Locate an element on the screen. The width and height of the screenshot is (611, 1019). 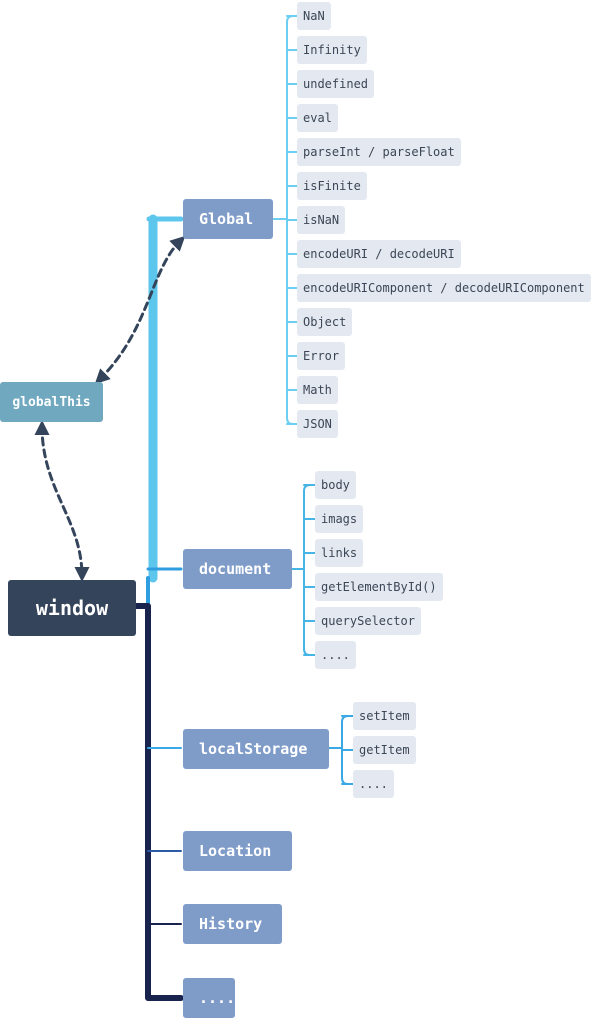
localstorage-child-setitem: setItem is located at coordinates (384, 716).